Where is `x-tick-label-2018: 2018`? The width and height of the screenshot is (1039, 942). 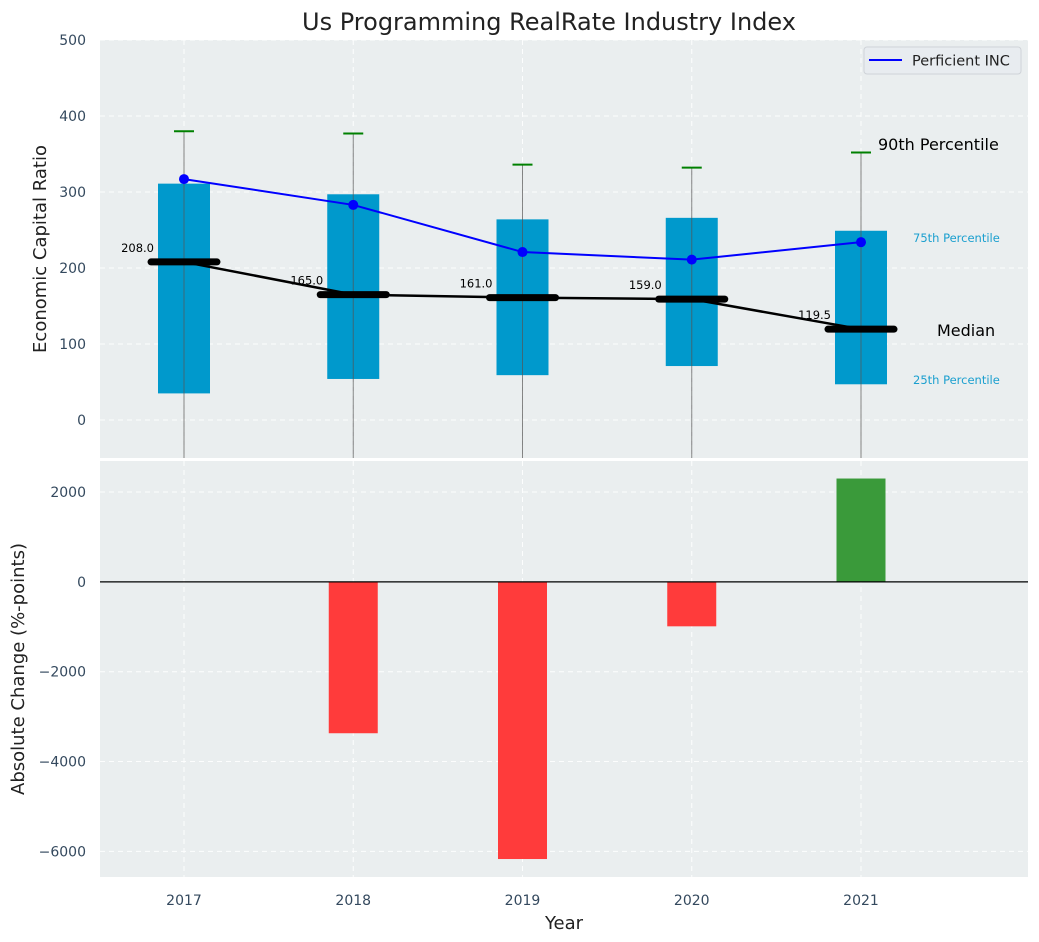 x-tick-label-2018: 2018 is located at coordinates (353, 901).